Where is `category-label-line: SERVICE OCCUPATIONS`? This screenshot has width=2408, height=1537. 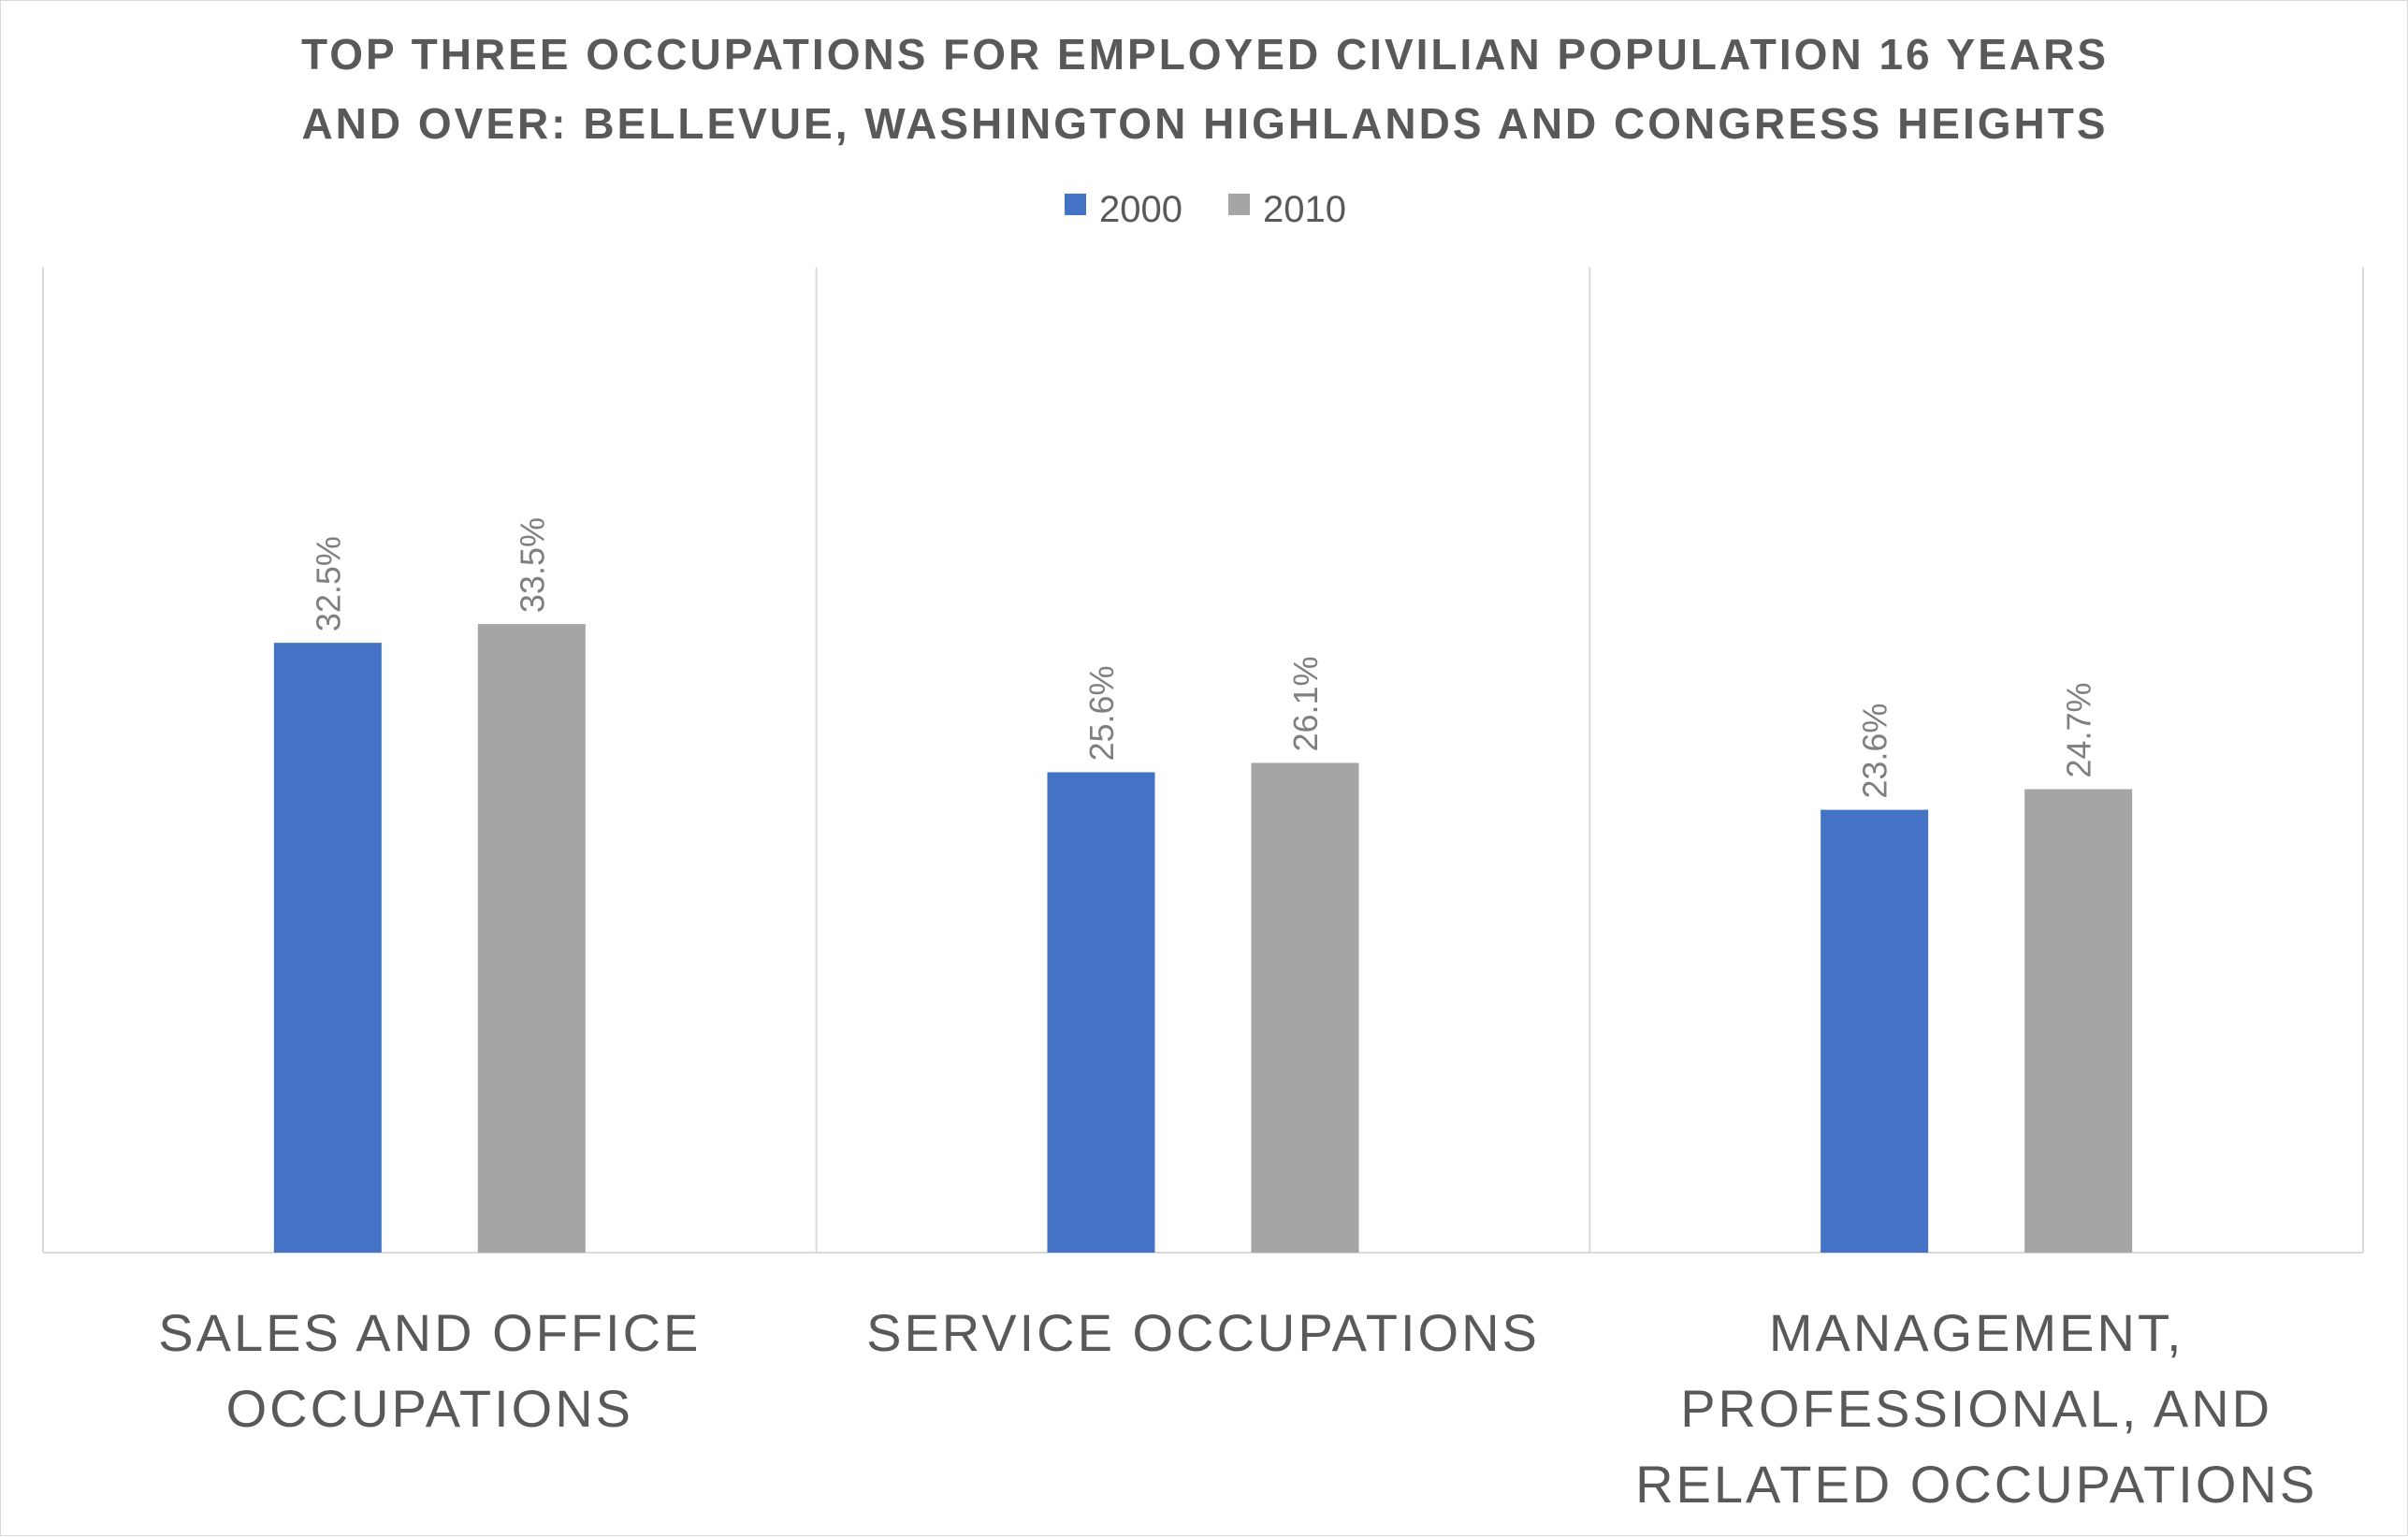
category-label-line: SERVICE OCCUPATIONS is located at coordinates (1203, 1332).